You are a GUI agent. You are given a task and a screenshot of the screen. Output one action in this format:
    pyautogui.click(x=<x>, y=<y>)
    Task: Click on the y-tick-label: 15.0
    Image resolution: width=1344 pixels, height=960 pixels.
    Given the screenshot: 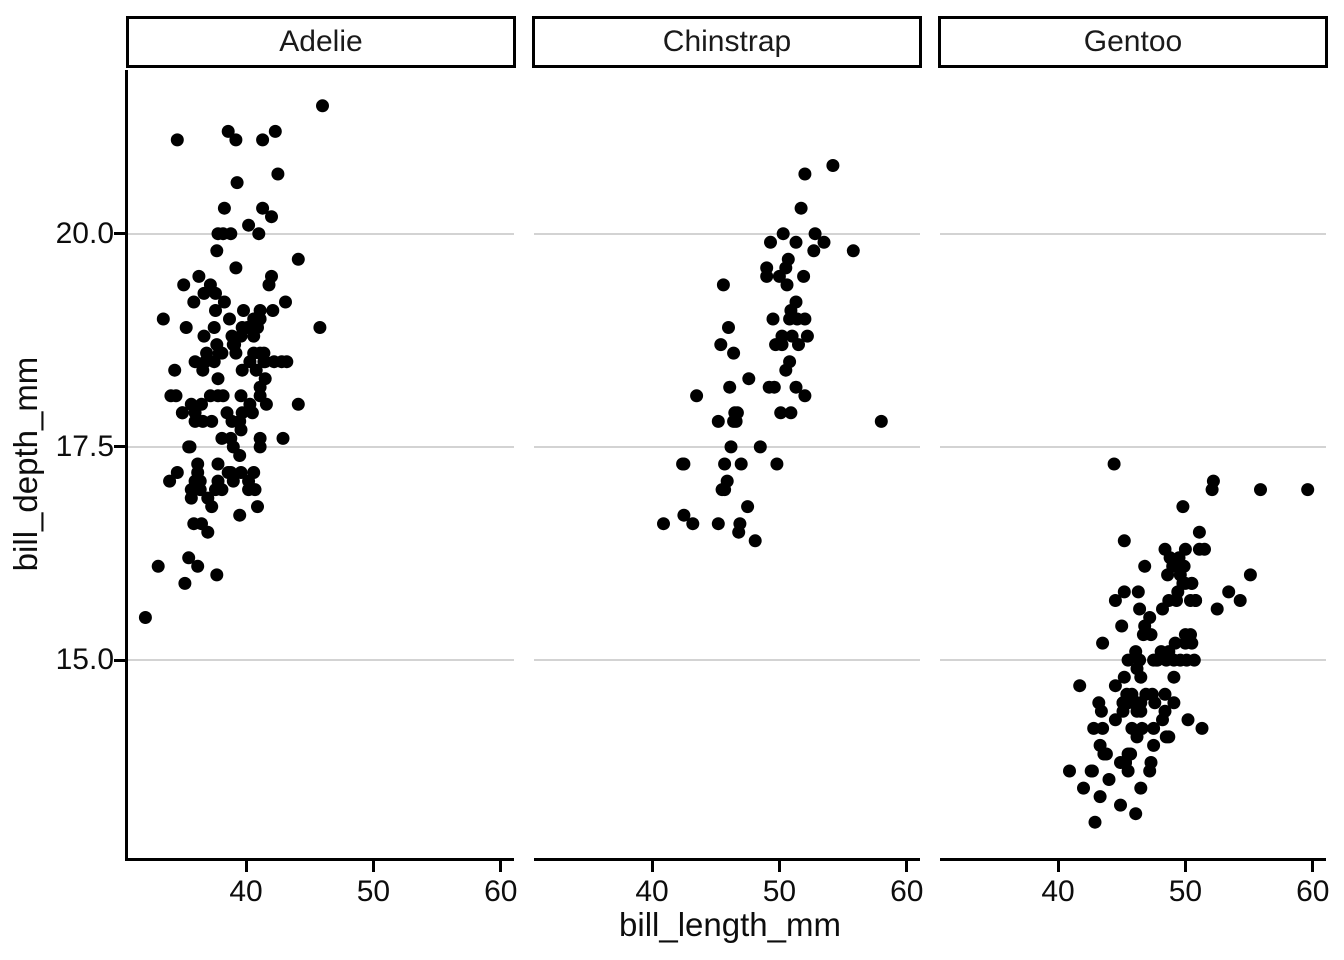 What is the action you would take?
    pyautogui.click(x=84, y=660)
    